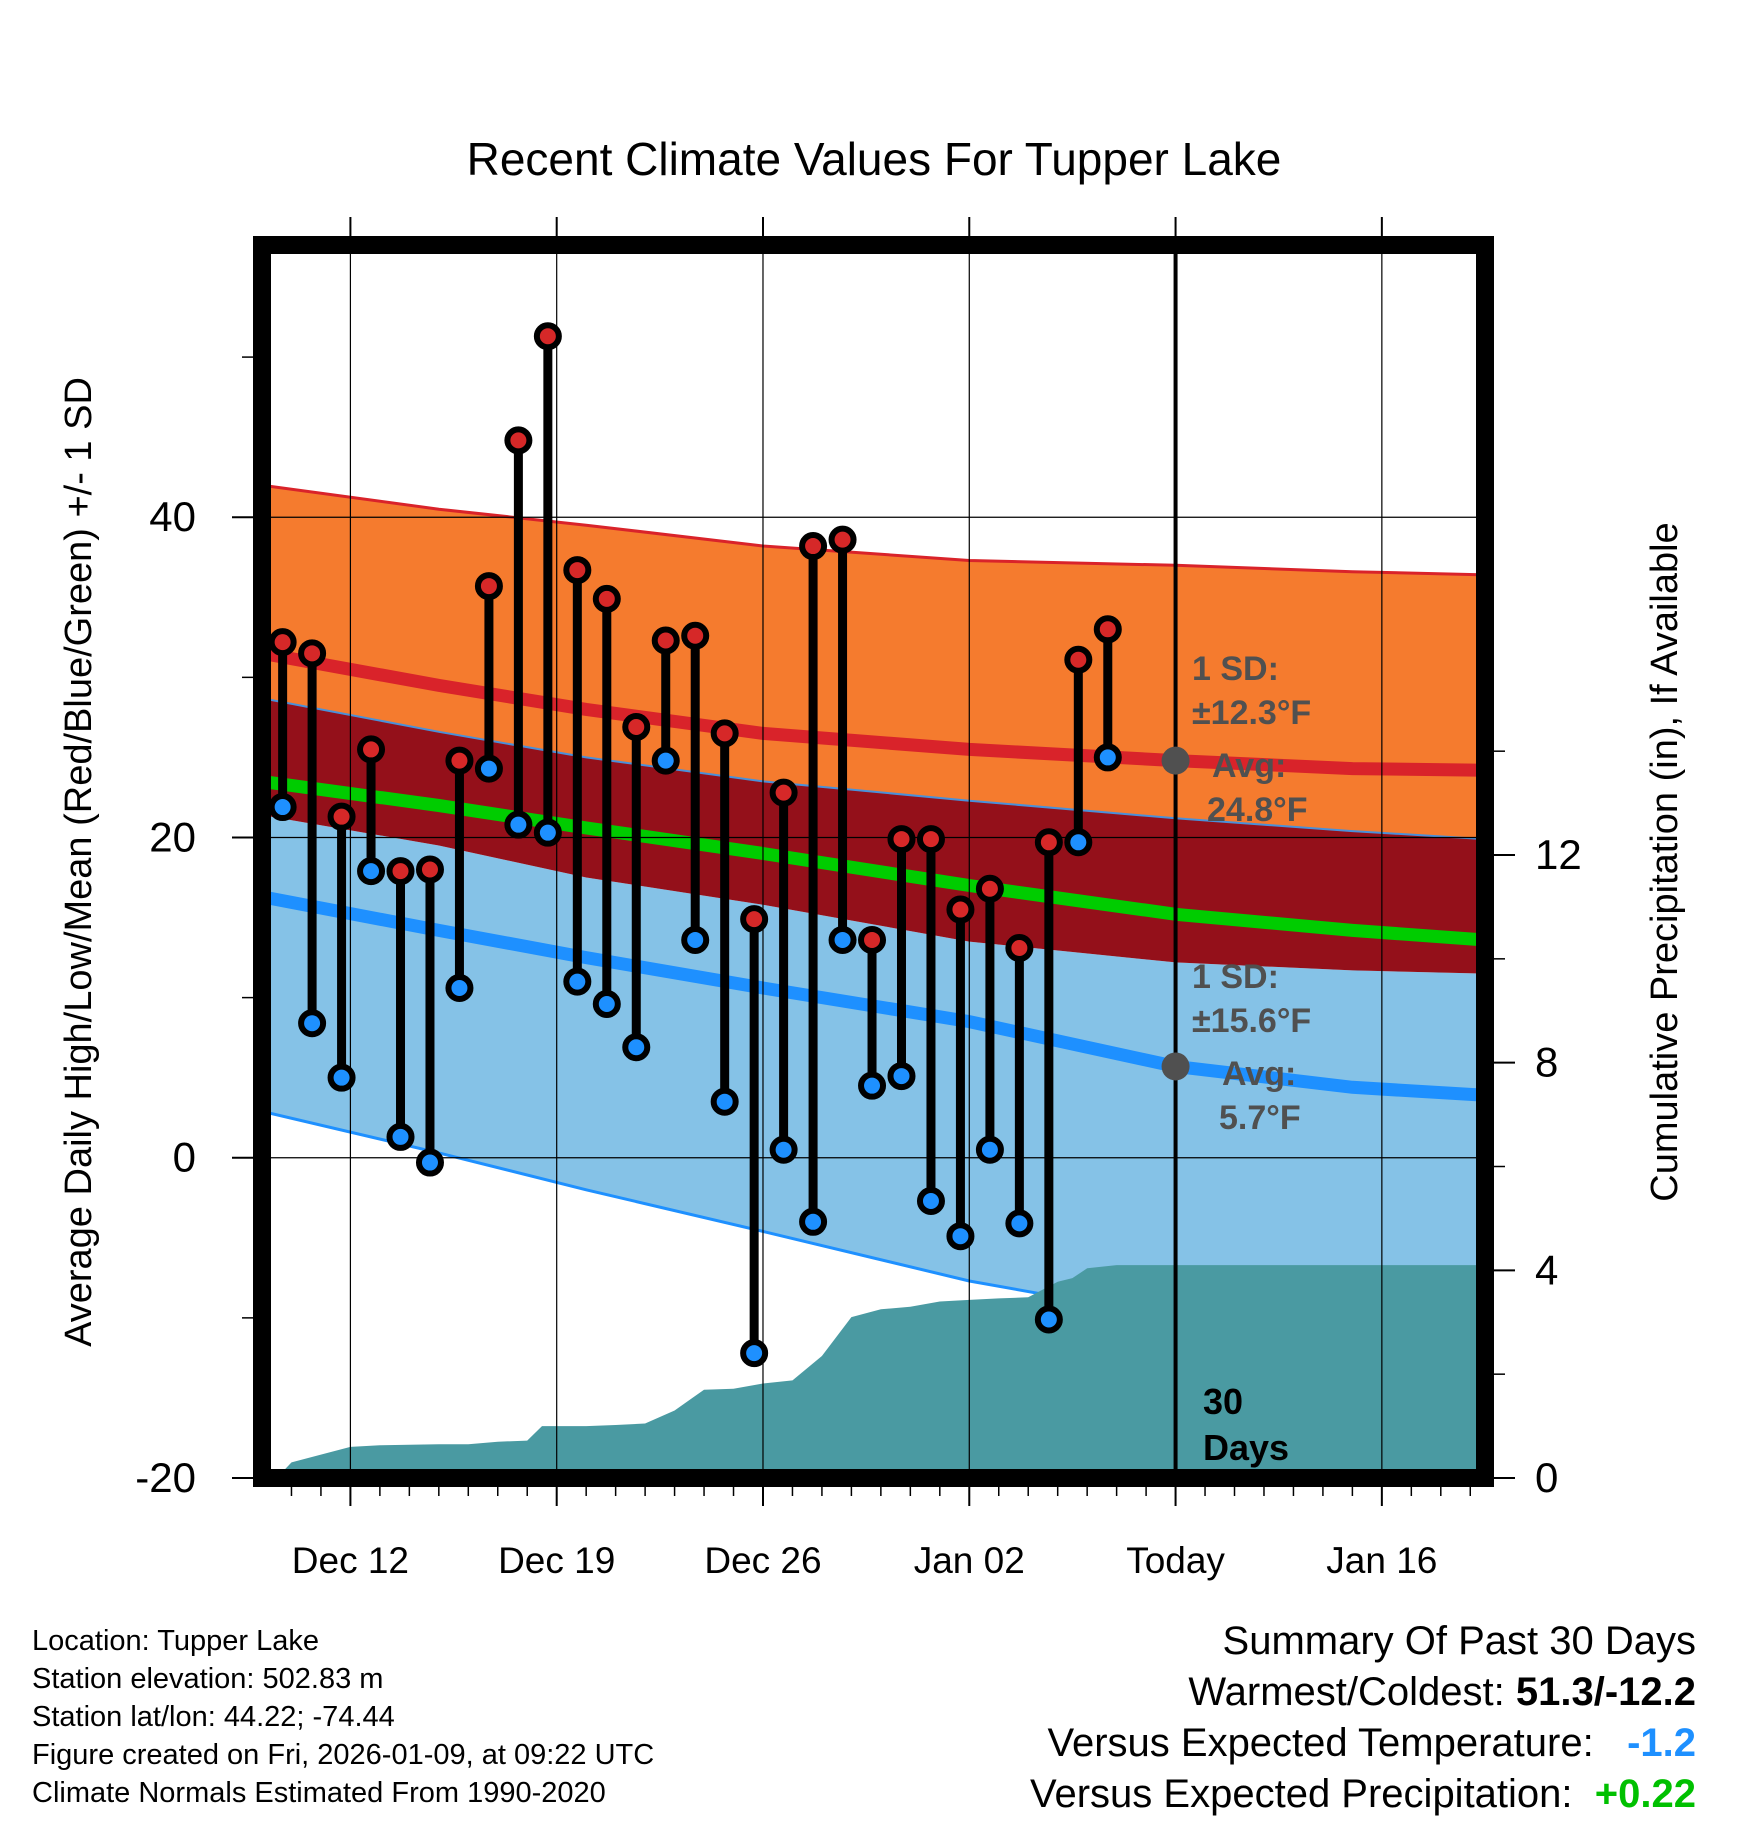  I want to click on today-high-avg-marker, so click(1175, 760).